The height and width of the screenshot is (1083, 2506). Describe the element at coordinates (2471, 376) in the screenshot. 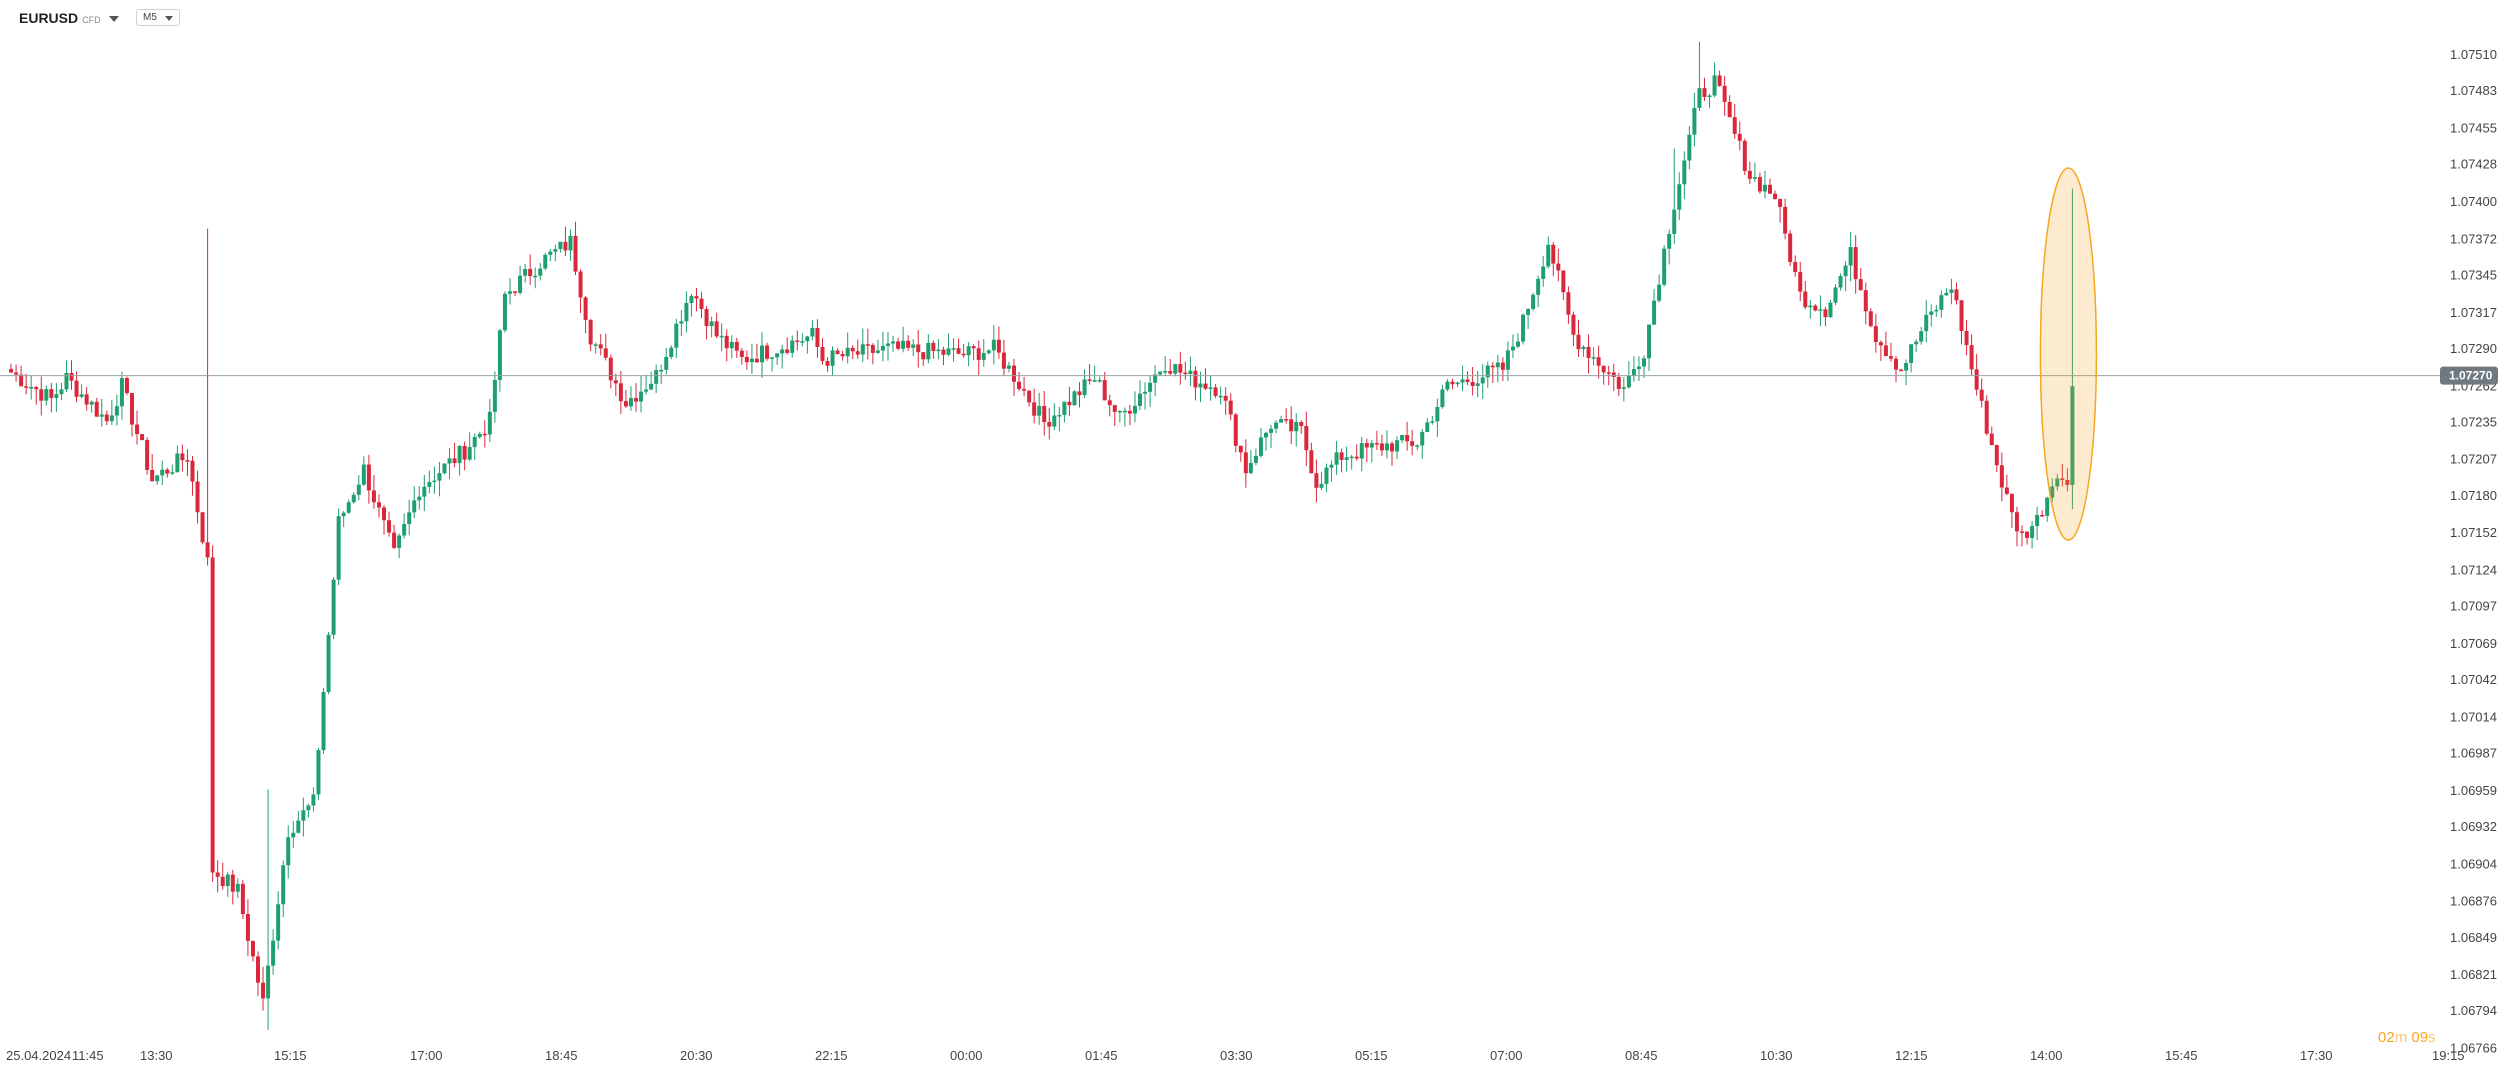

I see `current-price-label: 1.07270` at that location.